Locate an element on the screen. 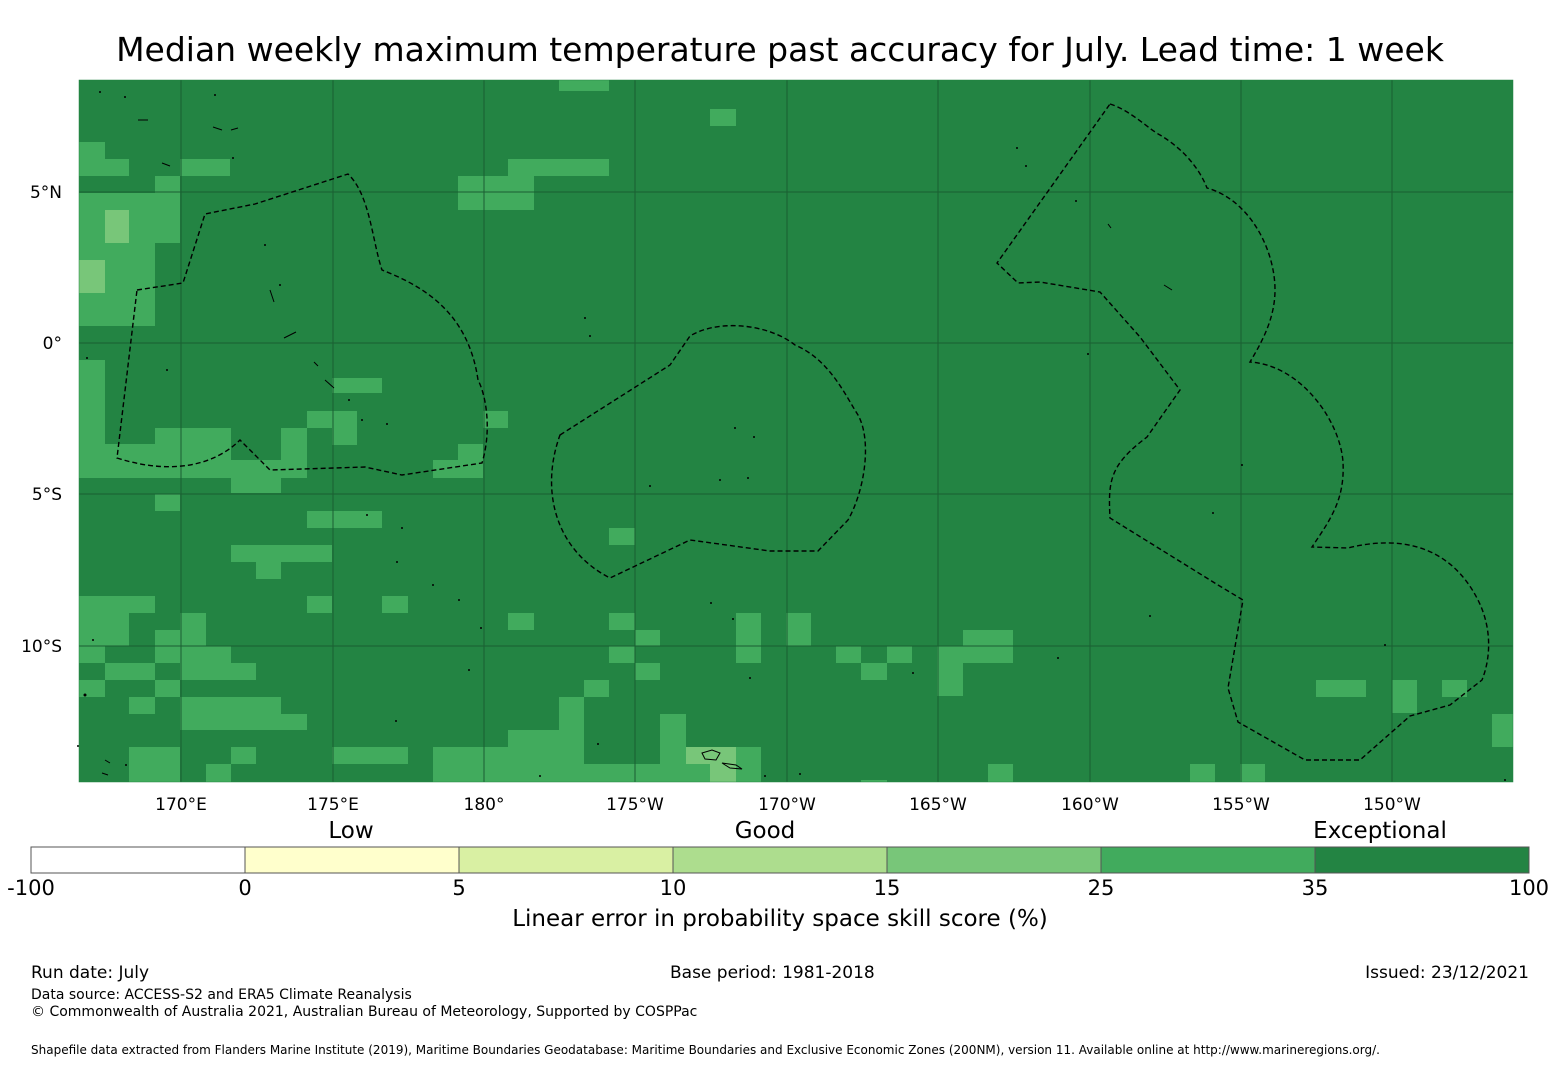 This screenshot has height=1065, width=1560. lat-tick: 5°S is located at coordinates (47, 495).